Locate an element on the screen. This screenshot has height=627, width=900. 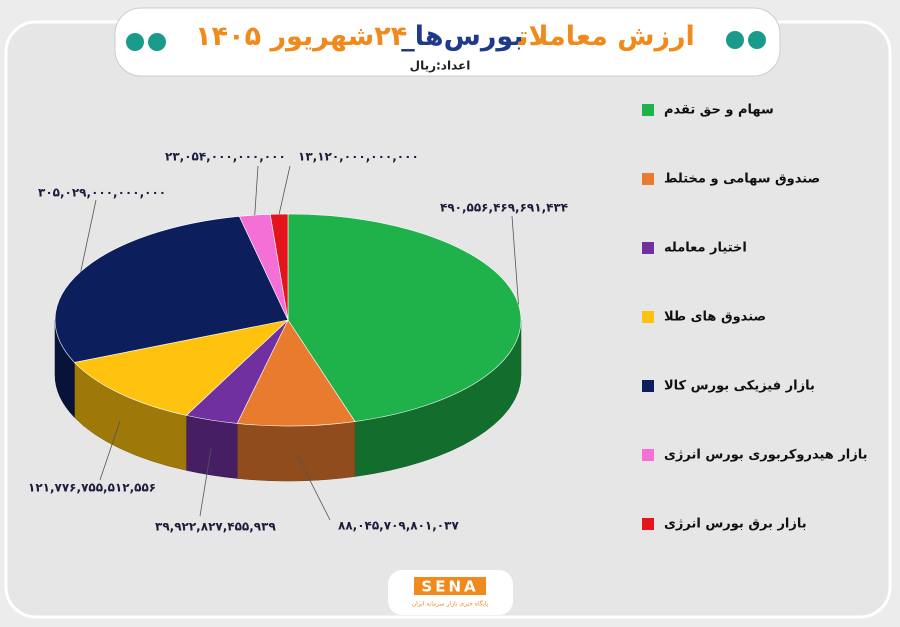
title-box is located at coordinates (447, 42).